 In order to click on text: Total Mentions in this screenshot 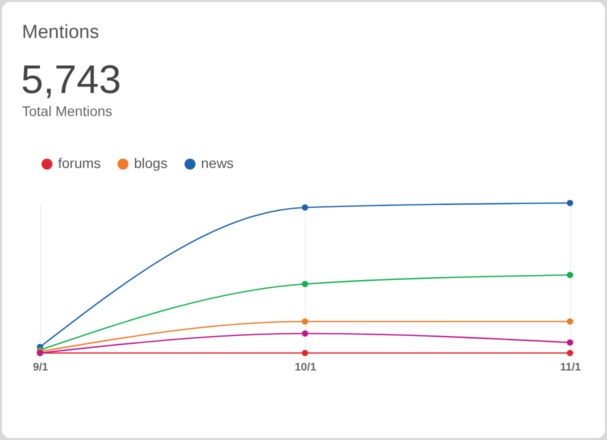, I will do `click(67, 111)`.